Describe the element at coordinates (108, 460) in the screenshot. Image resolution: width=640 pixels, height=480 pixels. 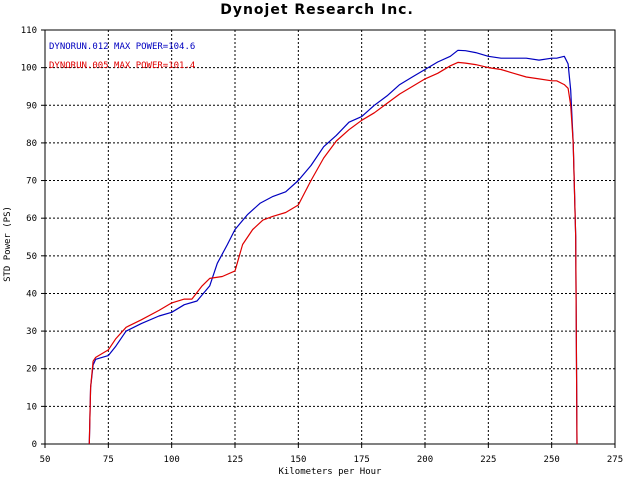
I see `x-tick-label: 75` at that location.